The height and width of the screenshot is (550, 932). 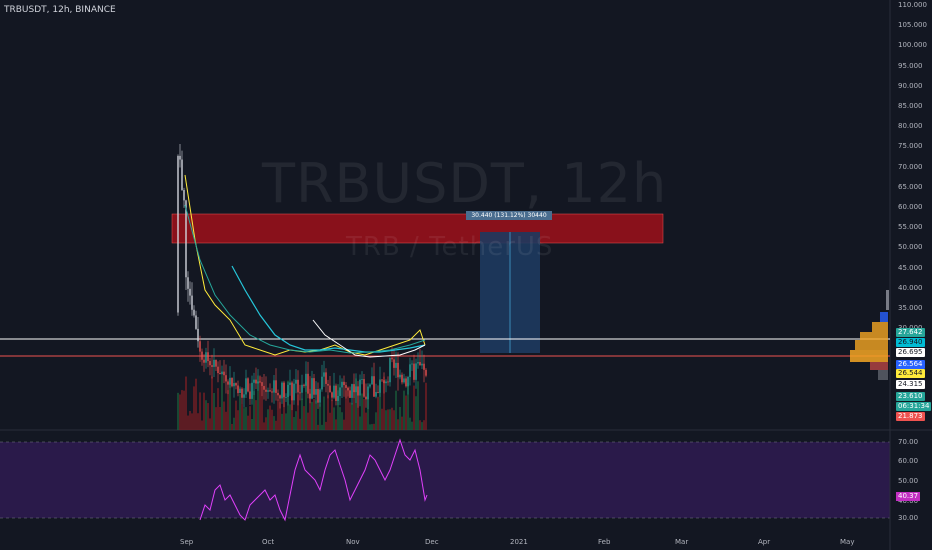 I want to click on price-tag: 21.873, so click(x=910, y=416).